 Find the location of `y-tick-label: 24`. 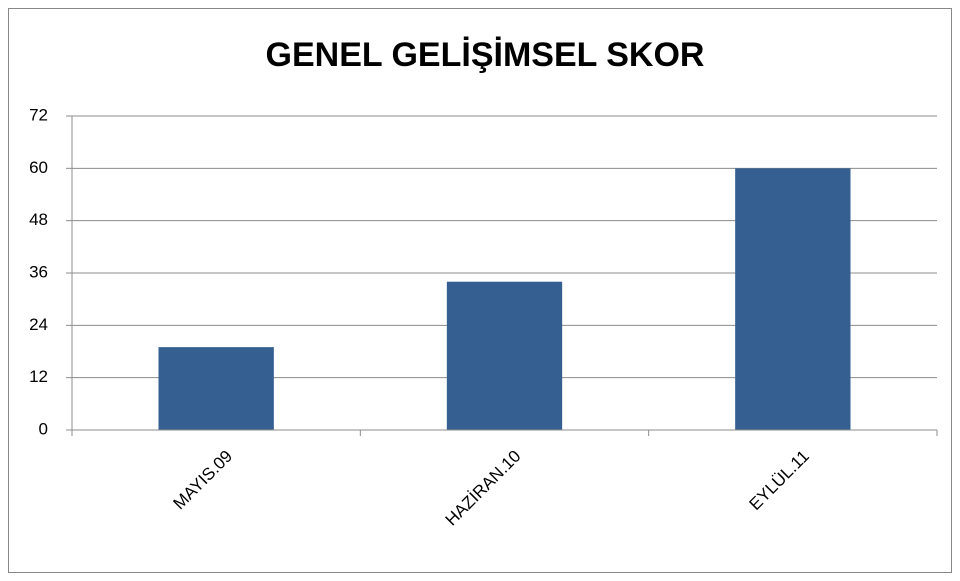

y-tick-label: 24 is located at coordinates (38, 324).